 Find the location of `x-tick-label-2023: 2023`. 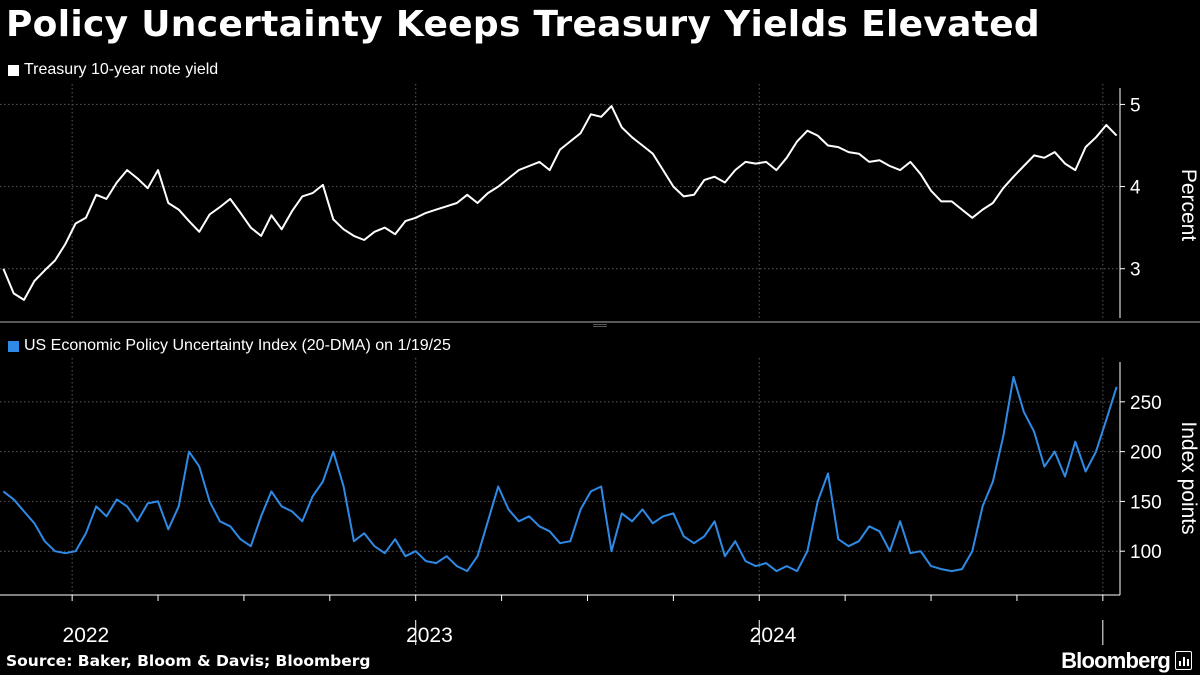

x-tick-label-2023: 2023 is located at coordinates (429, 635).